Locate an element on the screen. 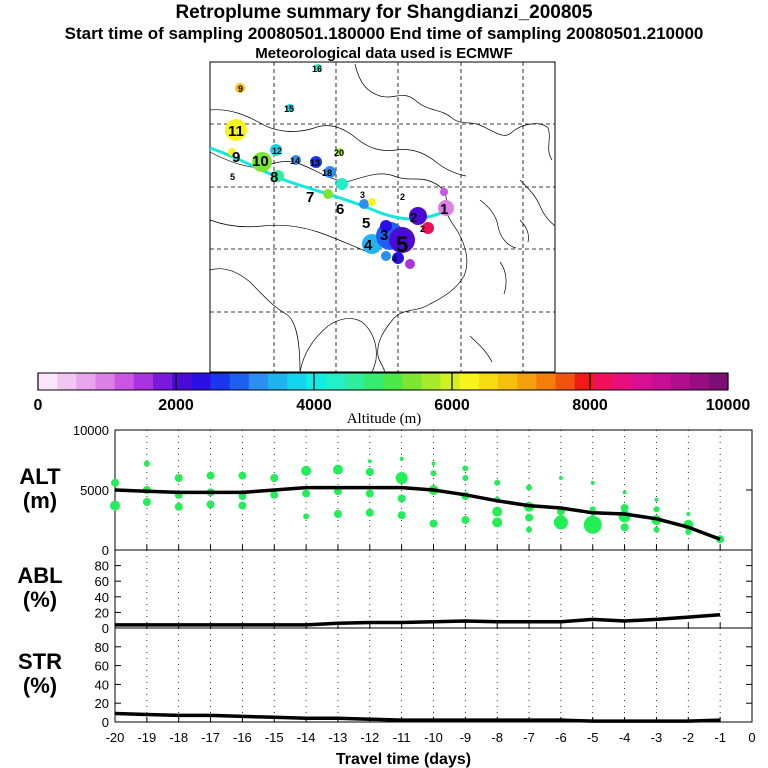  plume-label: 6 is located at coordinates (340, 209).